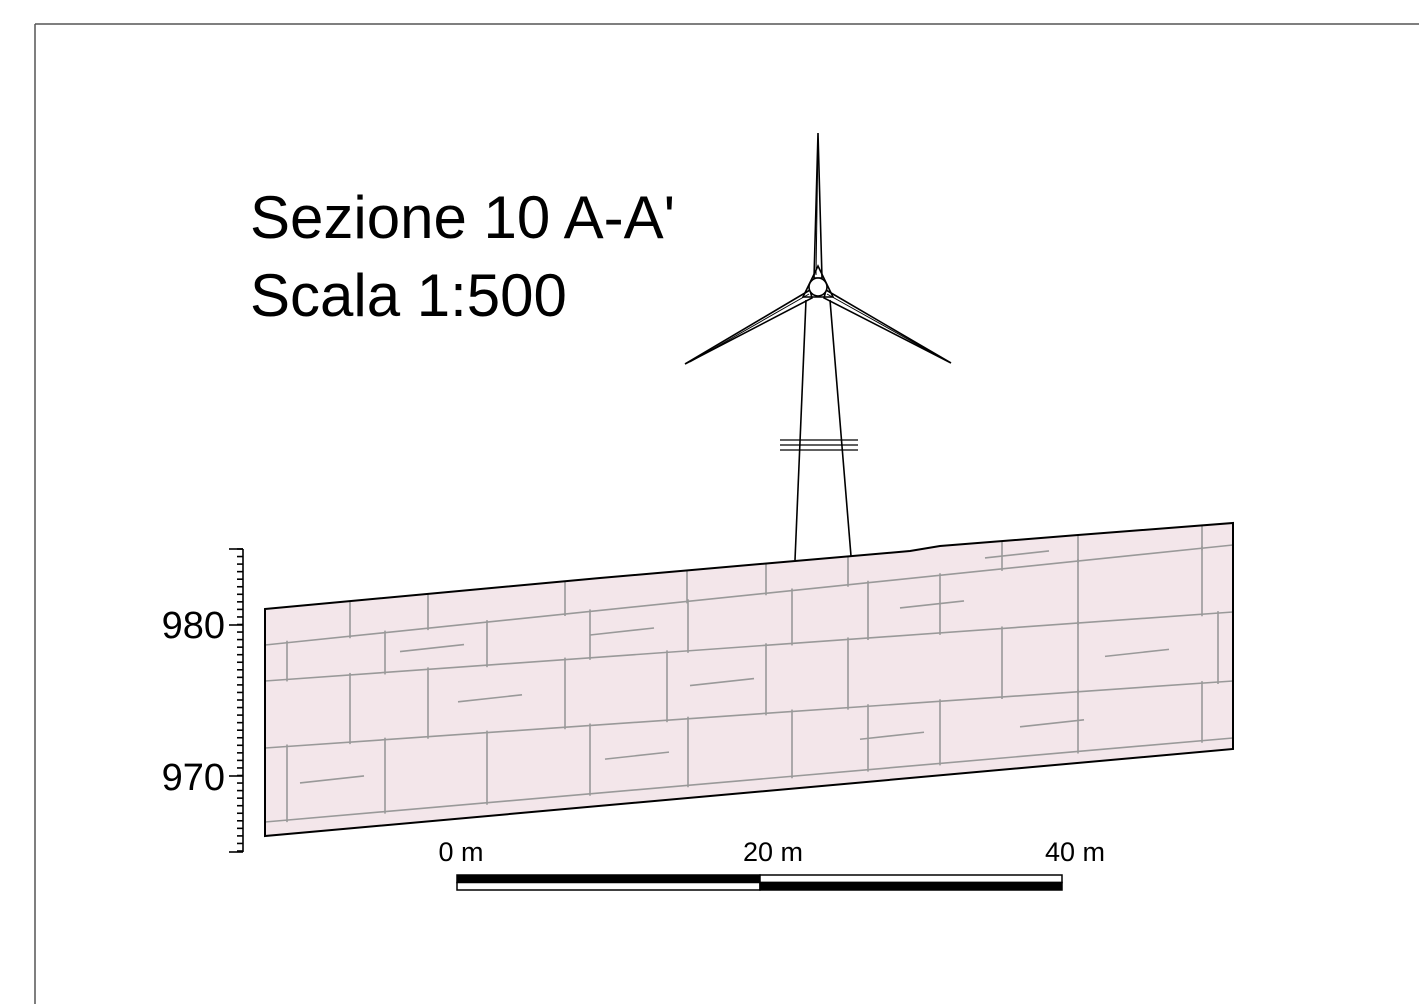  Describe the element at coordinates (462, 217) in the screenshot. I see `title-line: Sezione 10 A-A'` at that location.